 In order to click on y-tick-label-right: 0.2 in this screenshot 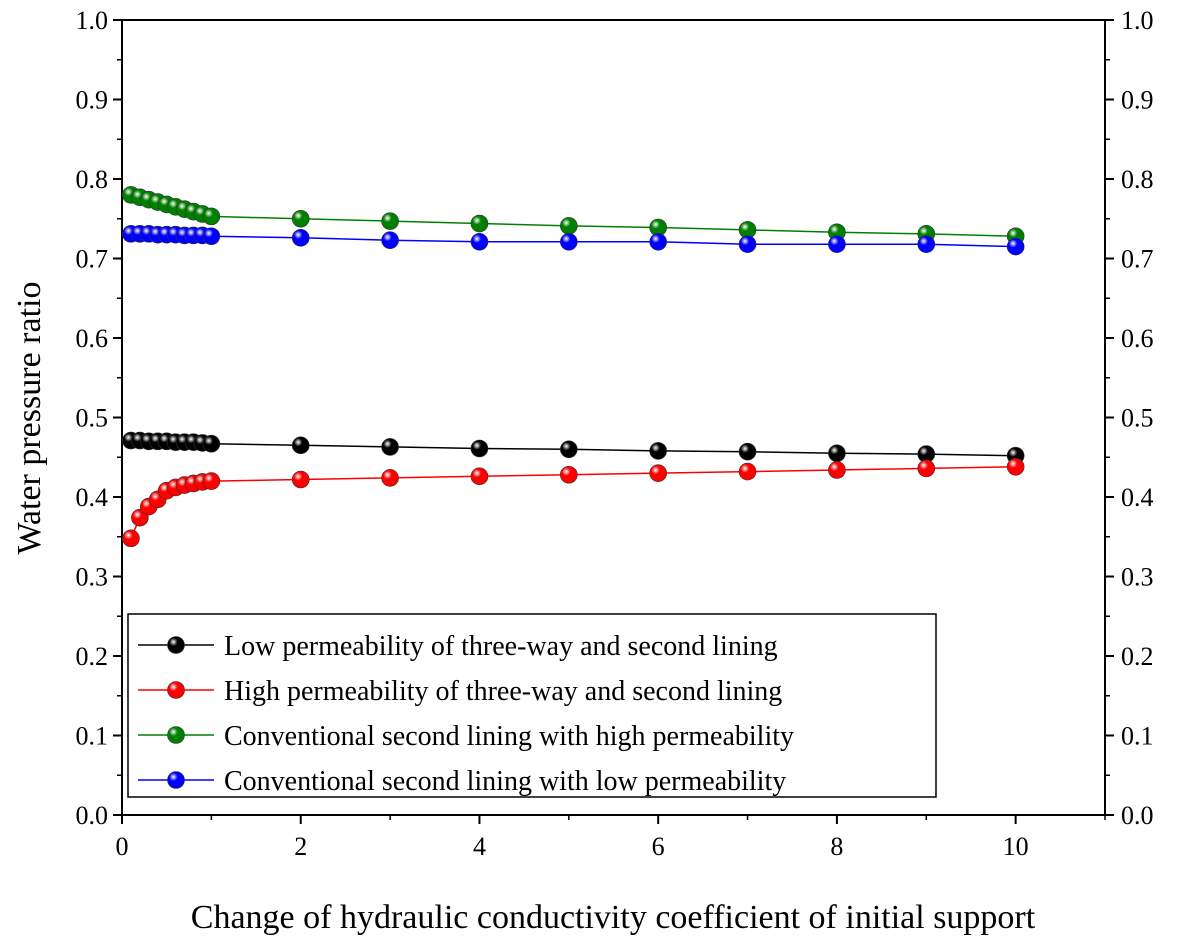, I will do `click(1137, 656)`.